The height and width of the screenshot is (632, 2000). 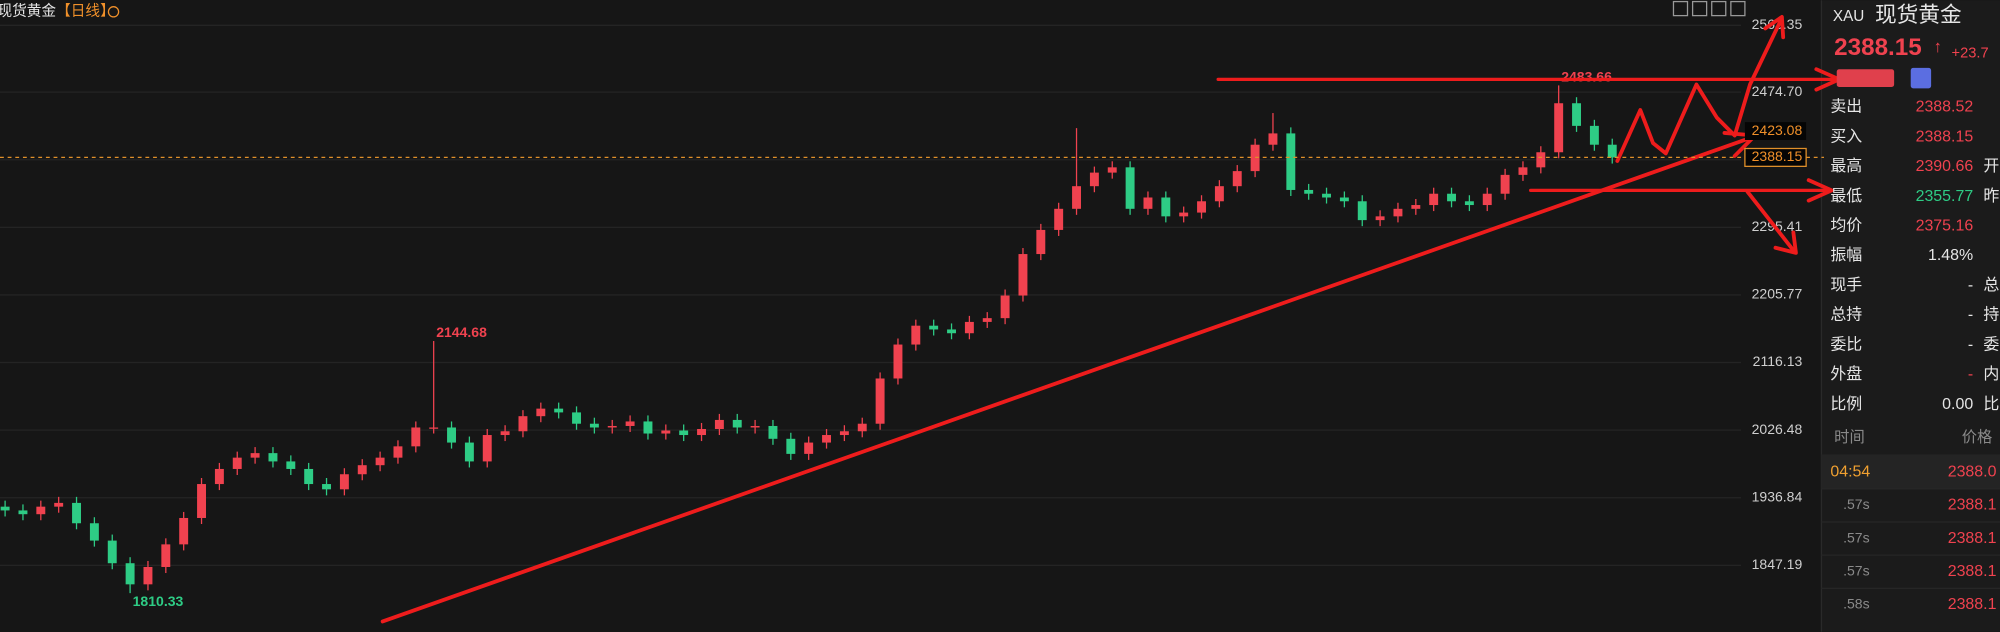 I want to click on trade-button, so click(x=1865, y=78).